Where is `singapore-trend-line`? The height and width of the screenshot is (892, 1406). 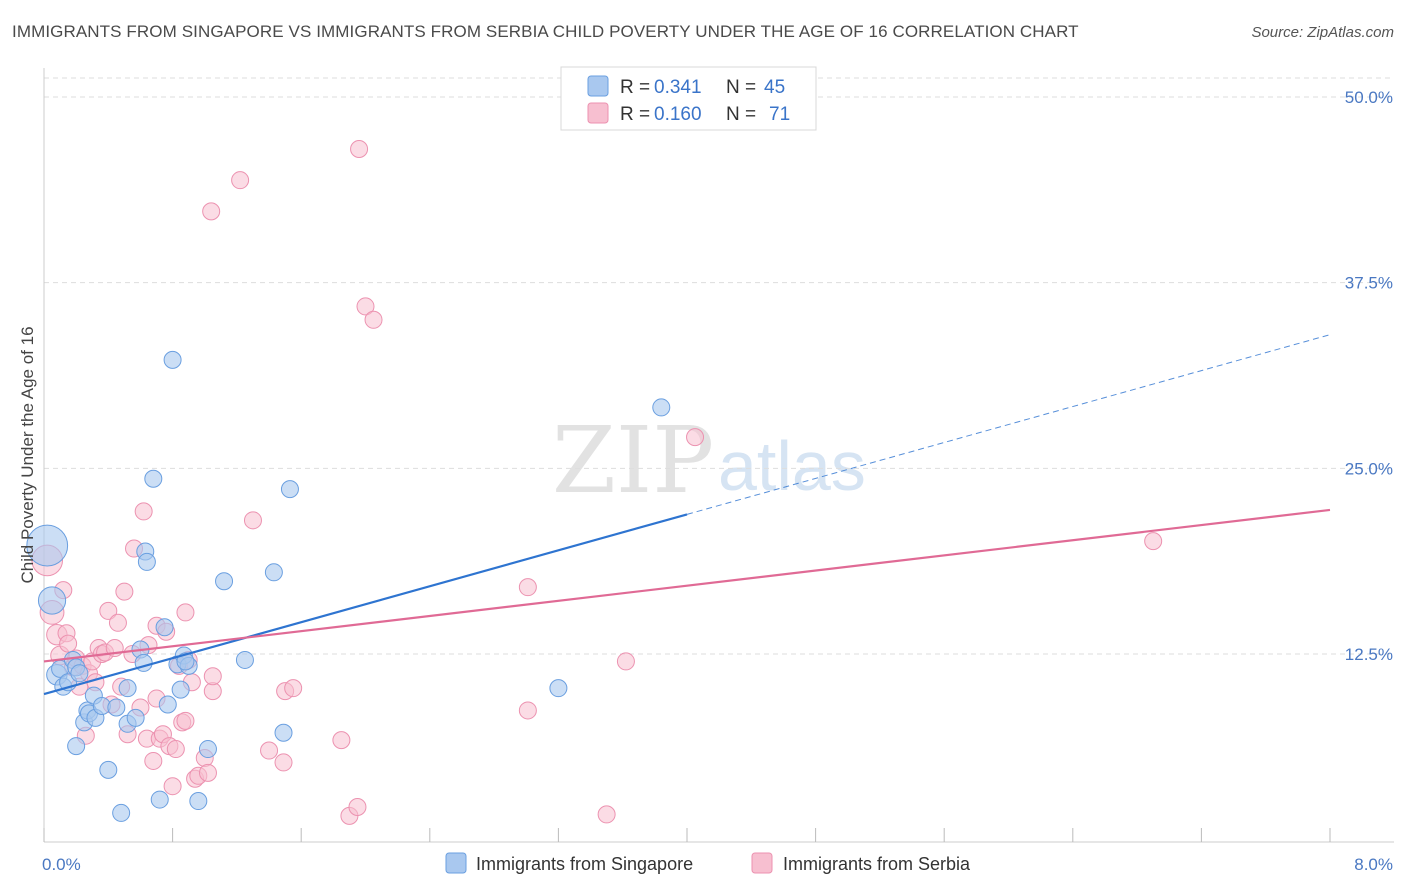
singapore-trend-line is located at coordinates (365, 604).